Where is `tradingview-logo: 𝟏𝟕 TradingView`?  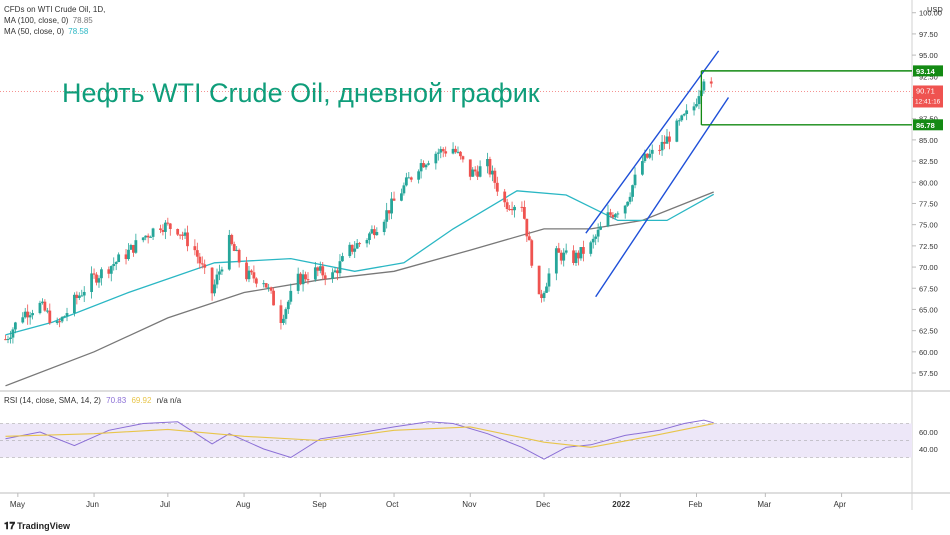 tradingview-logo: 𝟏𝟕 TradingView is located at coordinates (37, 526).